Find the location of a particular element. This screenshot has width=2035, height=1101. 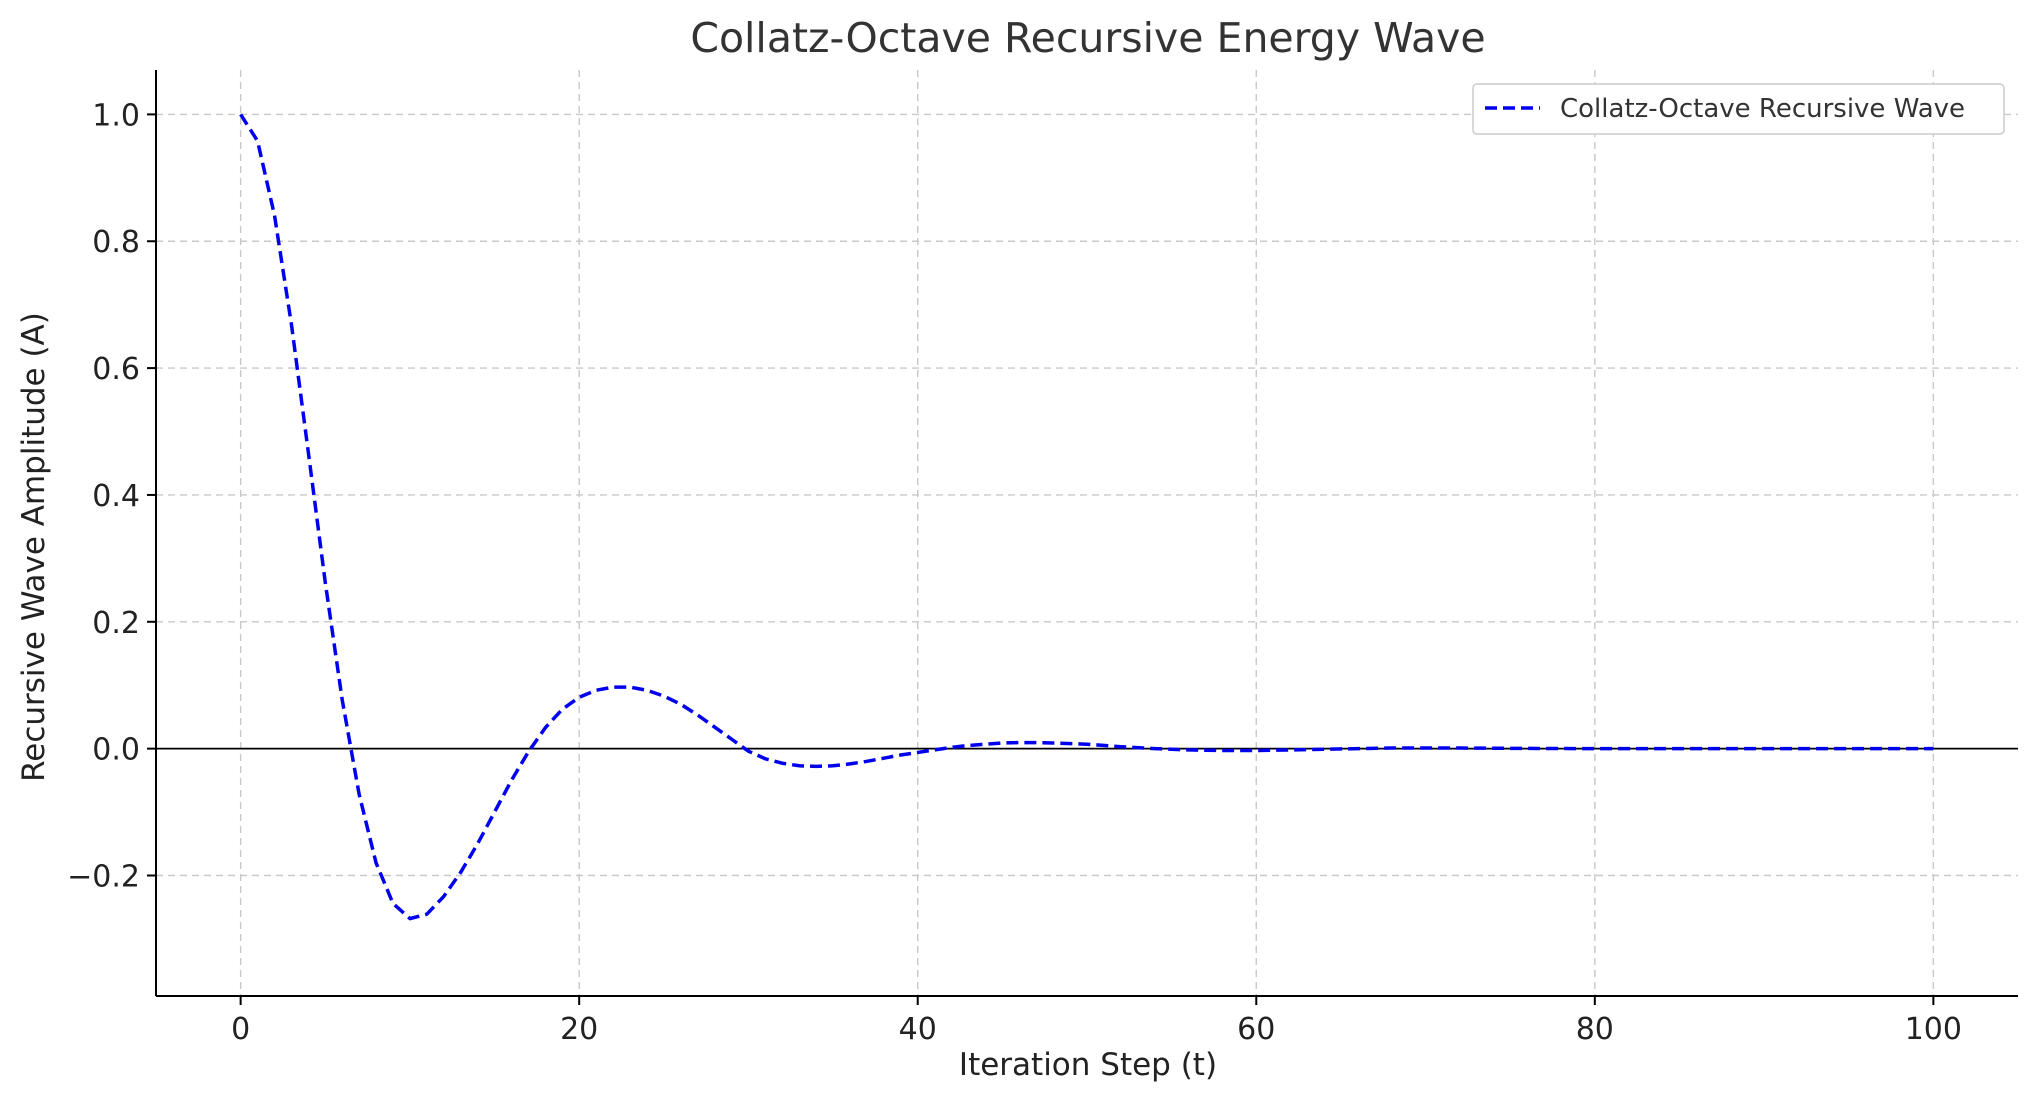

x-tick-label-0: 0 is located at coordinates (240, 1029).